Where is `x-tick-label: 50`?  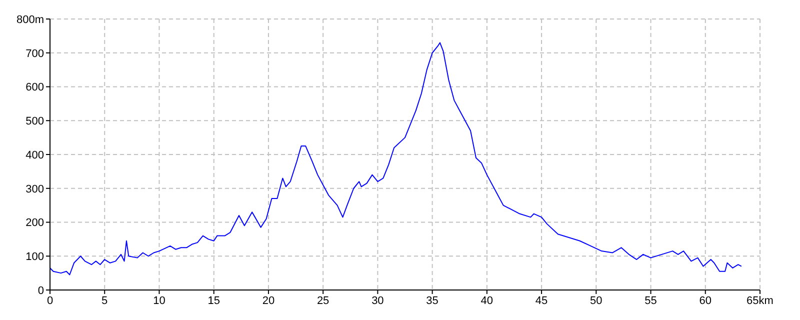
x-tick-label: 50 is located at coordinates (596, 300).